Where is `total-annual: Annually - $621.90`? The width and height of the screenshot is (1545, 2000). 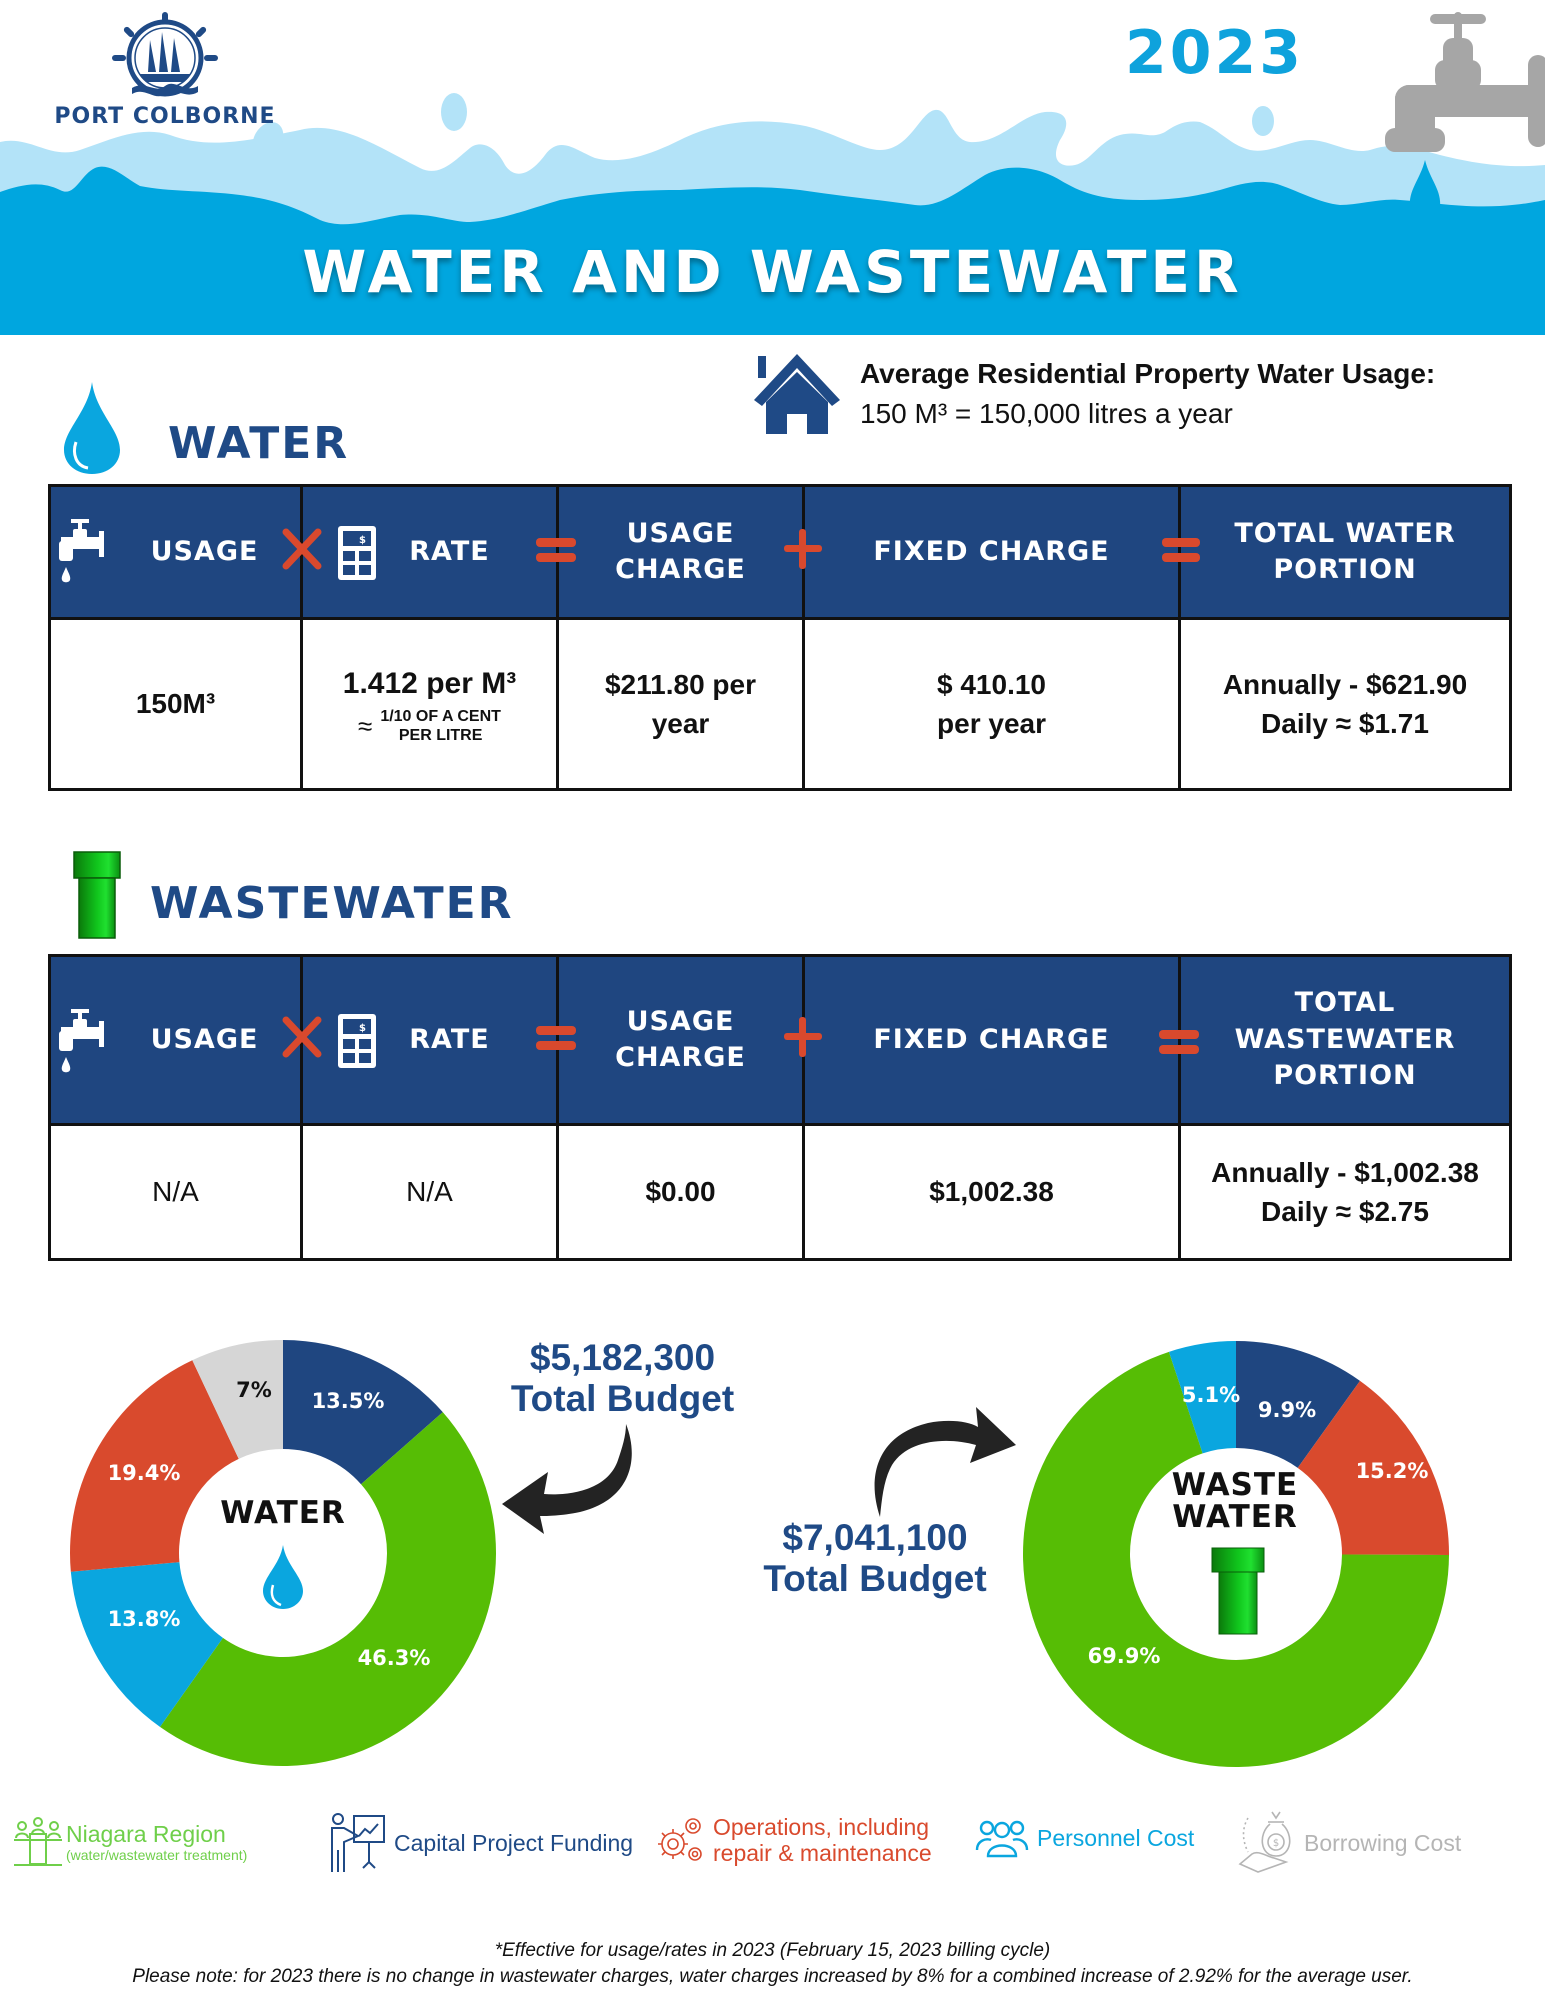 total-annual: Annually - $621.90 is located at coordinates (1345, 684).